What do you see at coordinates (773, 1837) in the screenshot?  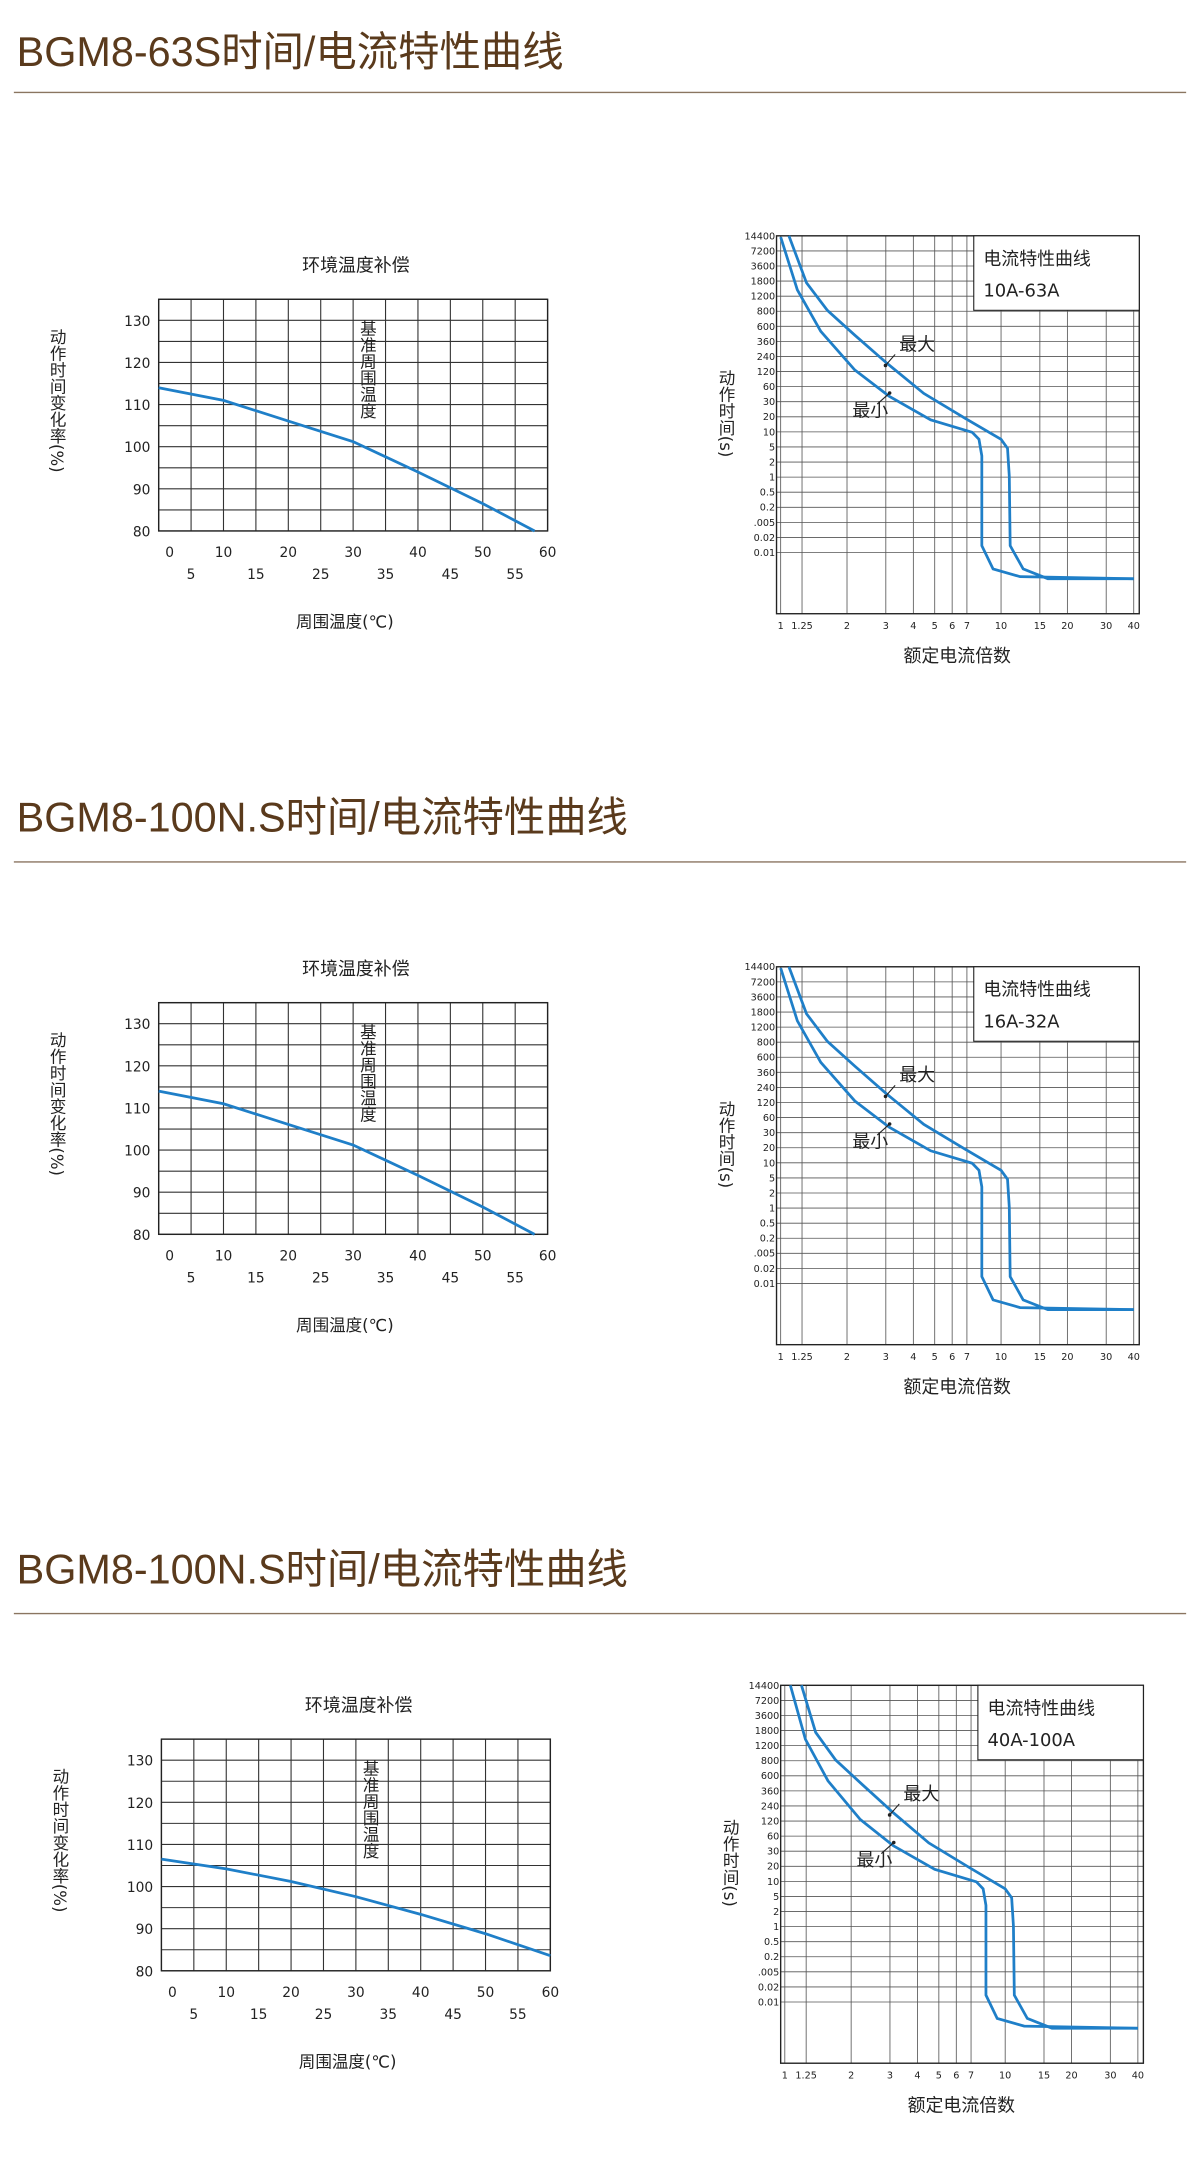 I see `y-tick-label: 60` at bounding box center [773, 1837].